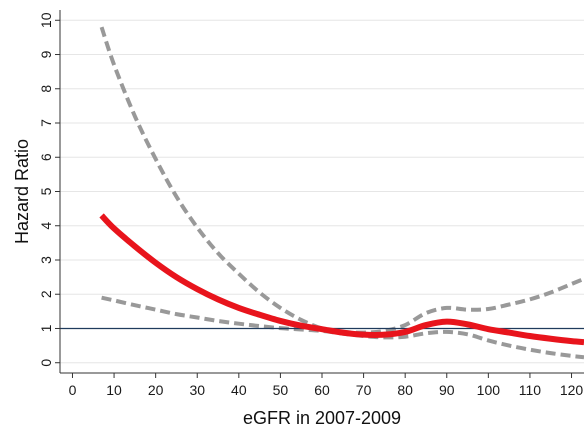 Image resolution: width=584 pixels, height=433 pixels. Describe the element at coordinates (405, 390) in the screenshot. I see `x-tick-label: 80` at that location.